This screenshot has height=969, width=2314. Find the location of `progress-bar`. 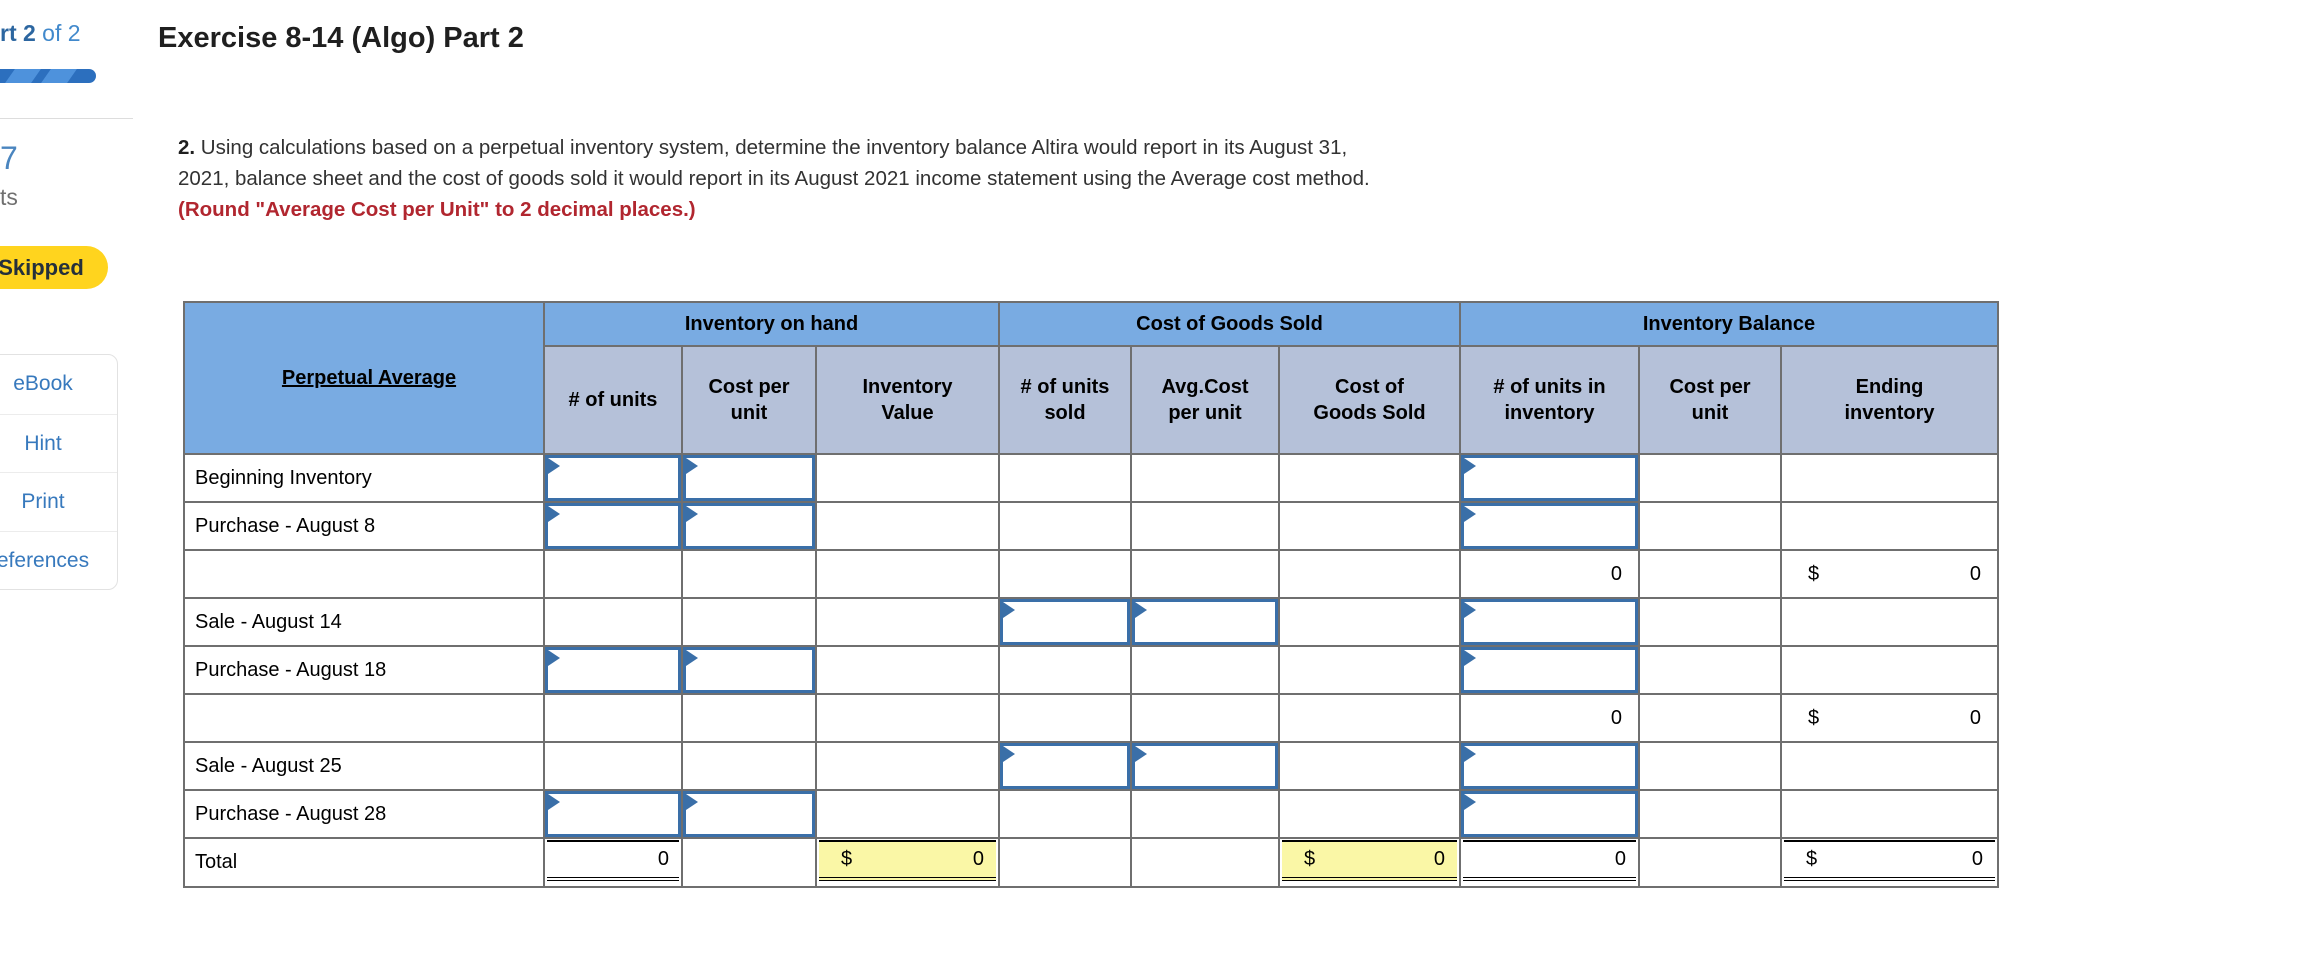

progress-bar is located at coordinates (48, 76).